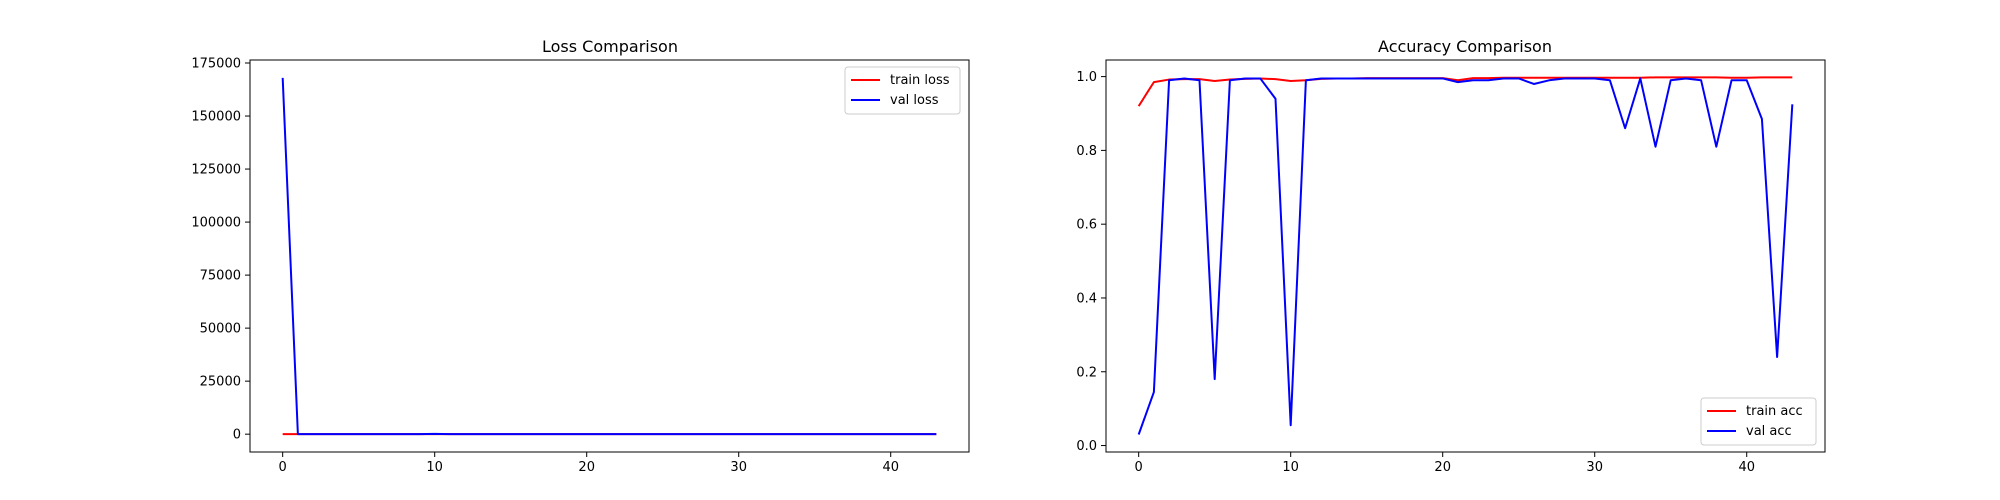  I want to click on accuracy-x-tick-label: 20, so click(1442, 467).